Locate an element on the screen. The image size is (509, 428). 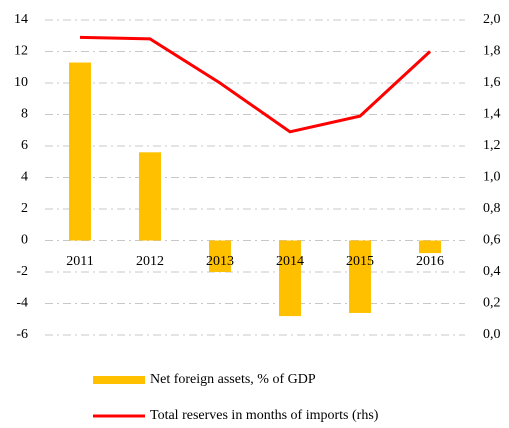
x-tick-label: 2015 is located at coordinates (360, 261).